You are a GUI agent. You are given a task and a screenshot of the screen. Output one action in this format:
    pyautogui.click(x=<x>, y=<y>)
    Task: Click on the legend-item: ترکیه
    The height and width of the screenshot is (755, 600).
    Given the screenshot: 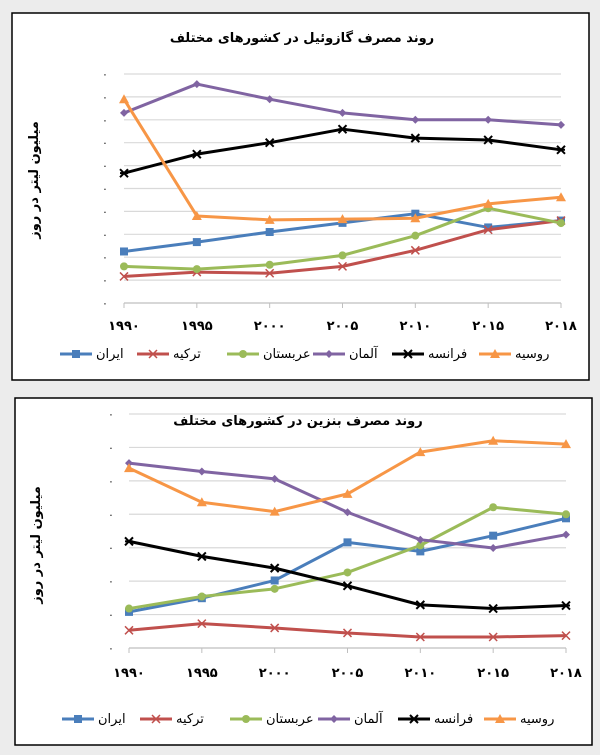 What is the action you would take?
    pyautogui.click(x=172, y=719)
    